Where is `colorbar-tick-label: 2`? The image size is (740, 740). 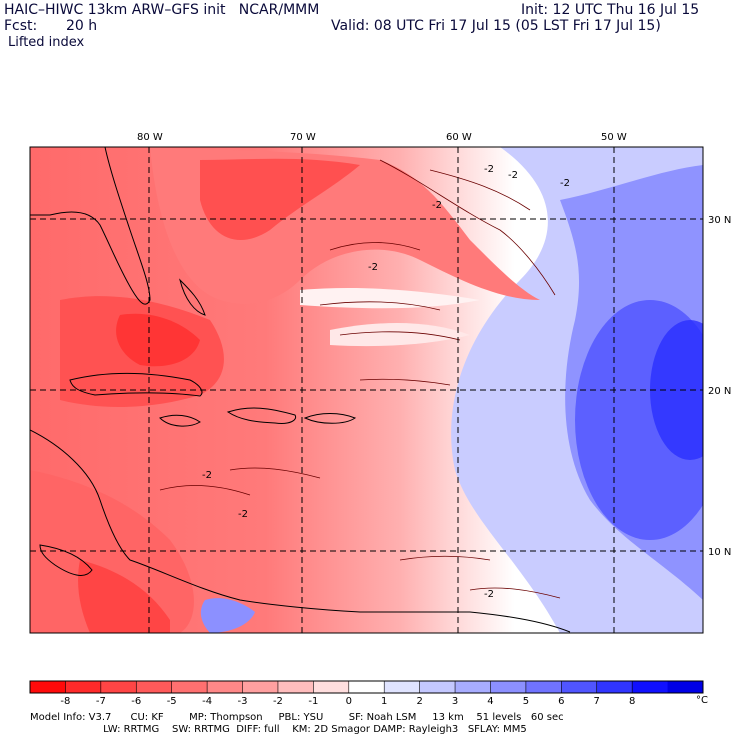
colorbar-tick-label: 2 is located at coordinates (419, 701).